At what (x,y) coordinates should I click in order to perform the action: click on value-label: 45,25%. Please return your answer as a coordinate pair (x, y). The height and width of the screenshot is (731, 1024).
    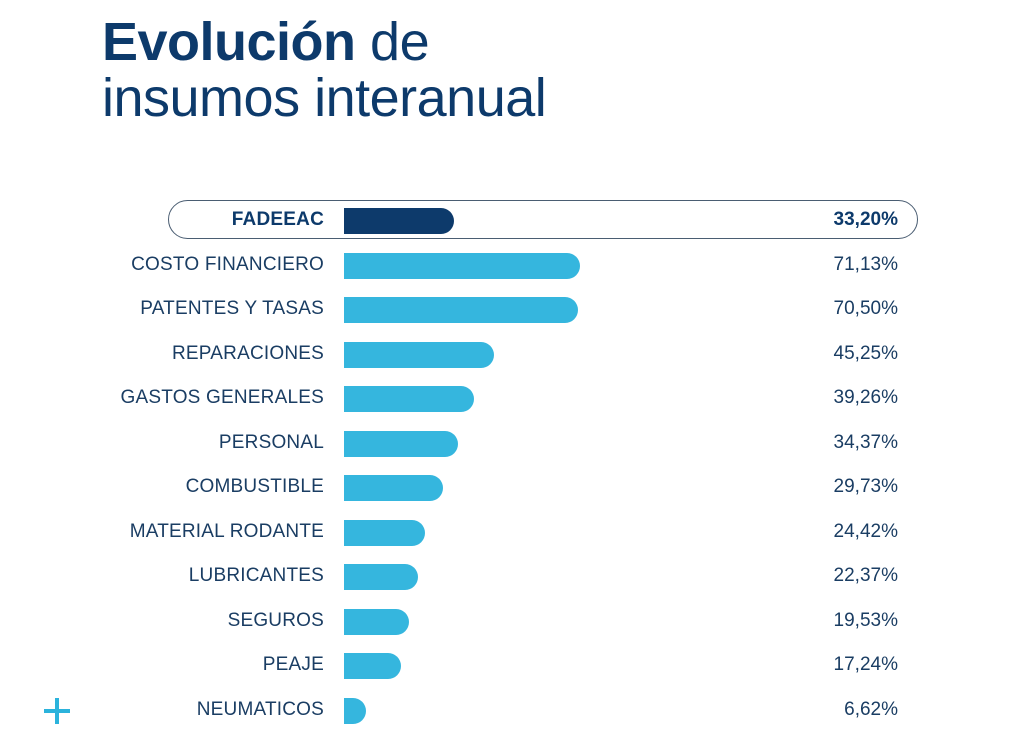
    Looking at the image, I should click on (865, 353).